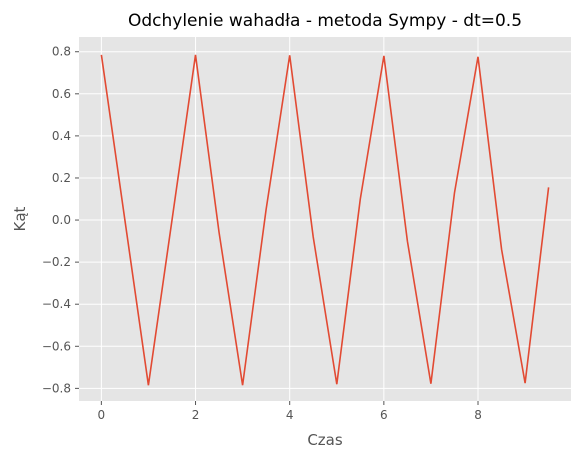  What do you see at coordinates (478, 415) in the screenshot?
I see `x-tick-label: 8` at bounding box center [478, 415].